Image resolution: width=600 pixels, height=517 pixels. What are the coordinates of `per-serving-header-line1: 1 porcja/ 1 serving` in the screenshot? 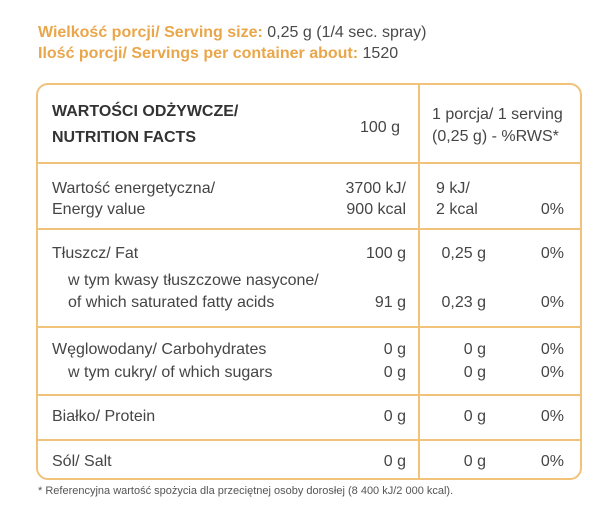 It's located at (497, 114).